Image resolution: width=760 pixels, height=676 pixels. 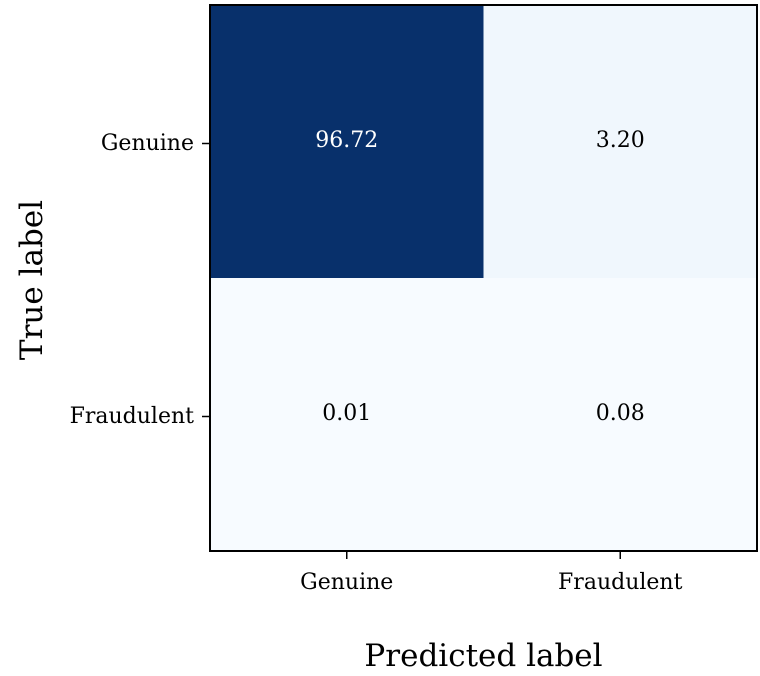 I want to click on y-axis-label: True label, so click(x=32, y=280).